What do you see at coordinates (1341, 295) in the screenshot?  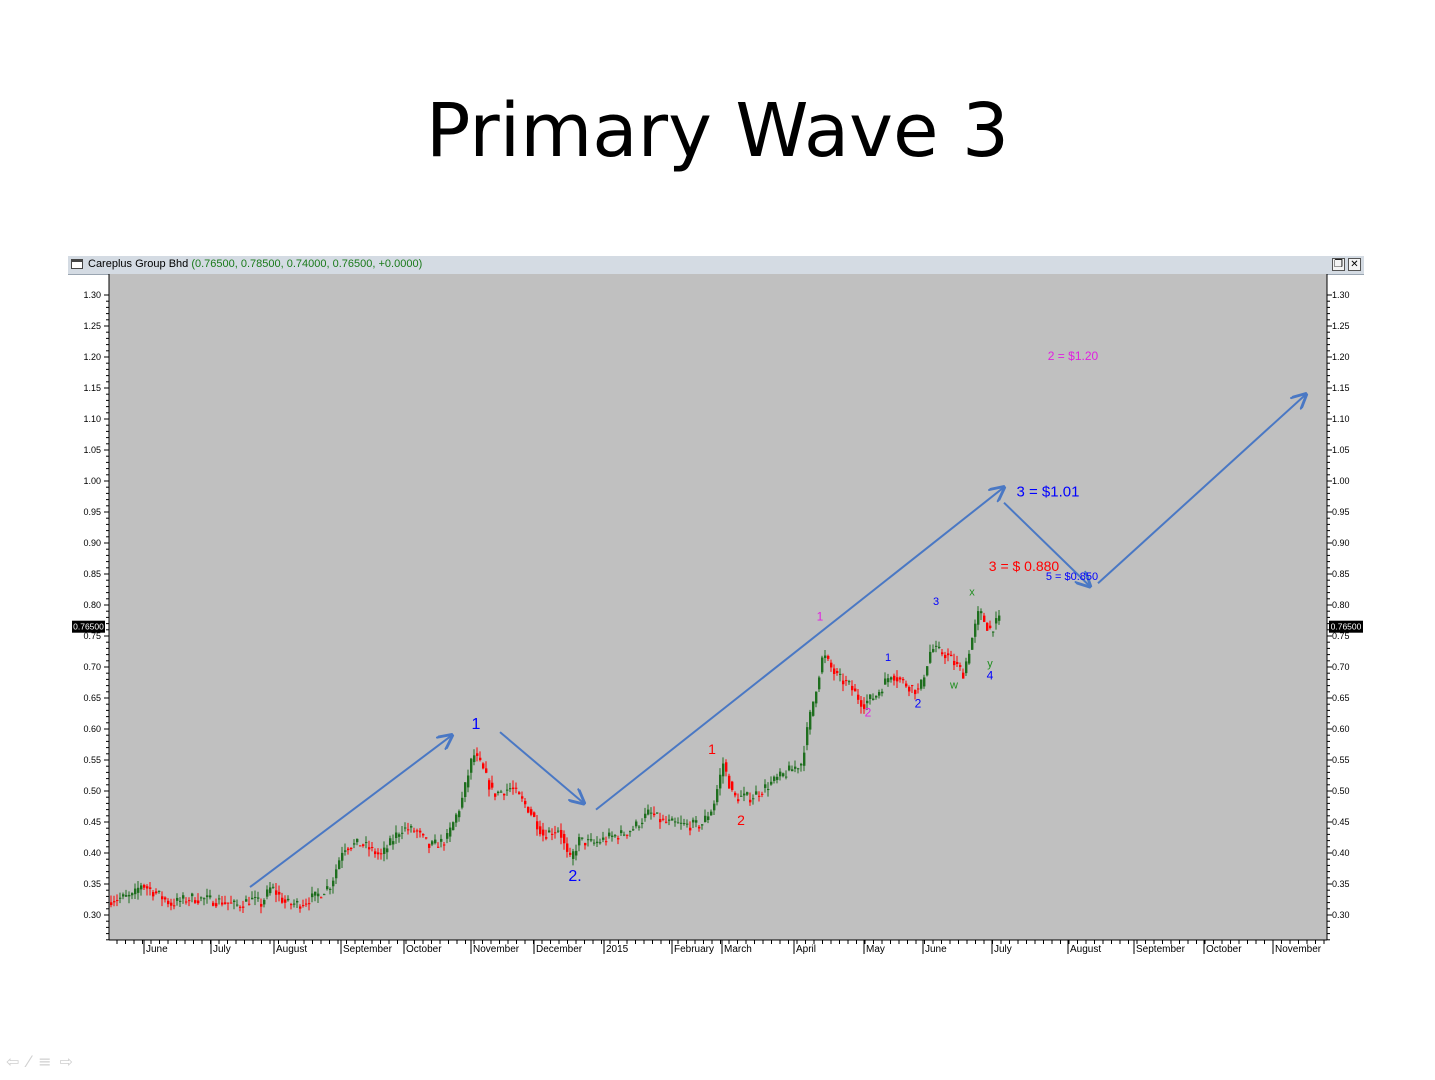 I see `y-tick-label-right: 1.30` at bounding box center [1341, 295].